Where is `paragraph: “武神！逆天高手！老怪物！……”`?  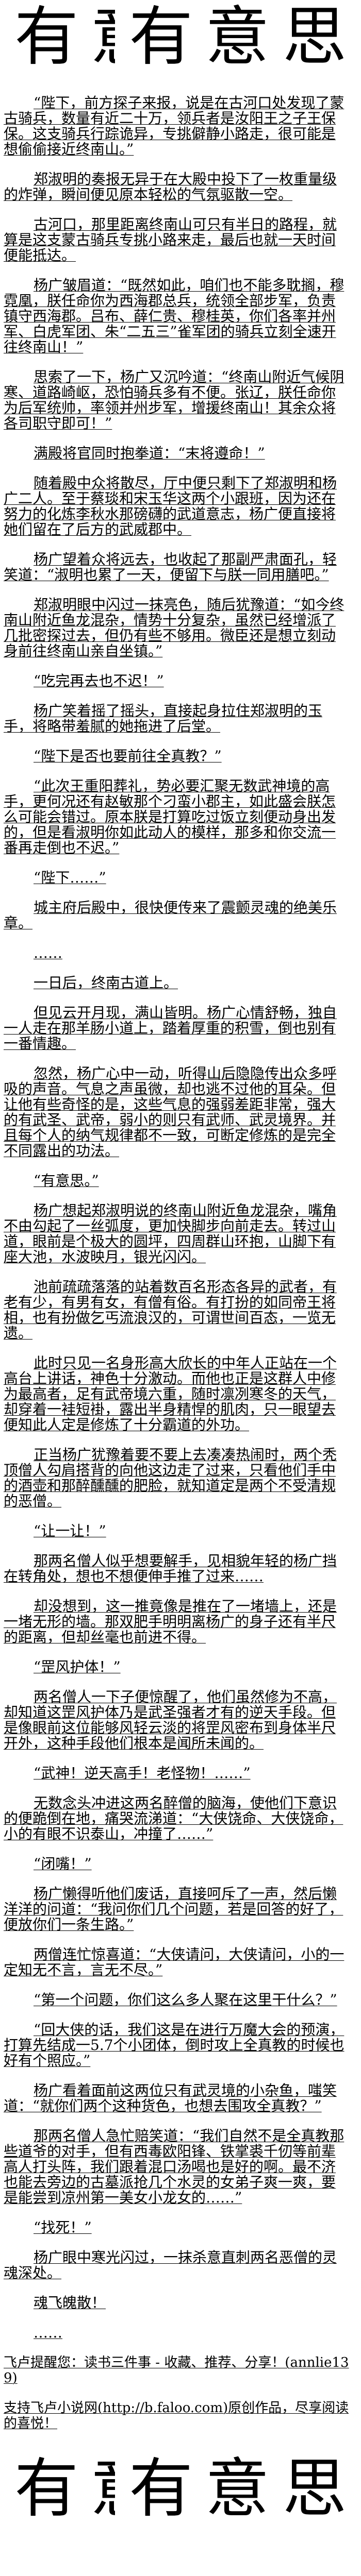
paragraph: “武神！逆天高手！老怪物！……” is located at coordinates (142, 1773).